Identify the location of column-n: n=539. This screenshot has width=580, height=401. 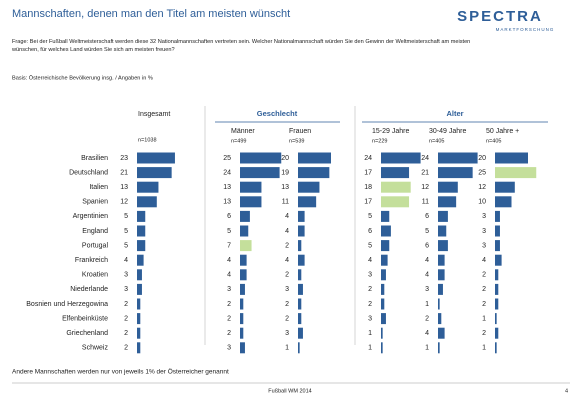
(296, 141).